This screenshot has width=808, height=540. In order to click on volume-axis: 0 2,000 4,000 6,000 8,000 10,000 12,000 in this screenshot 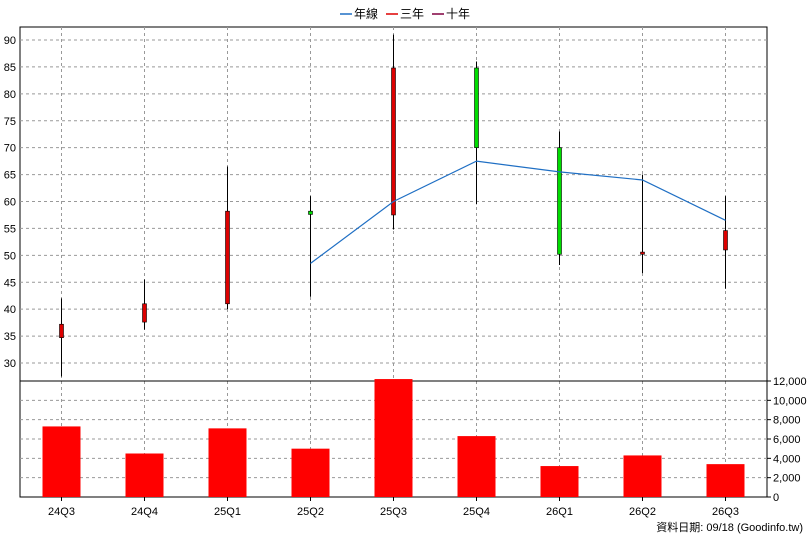, I will do `click(787, 440)`.